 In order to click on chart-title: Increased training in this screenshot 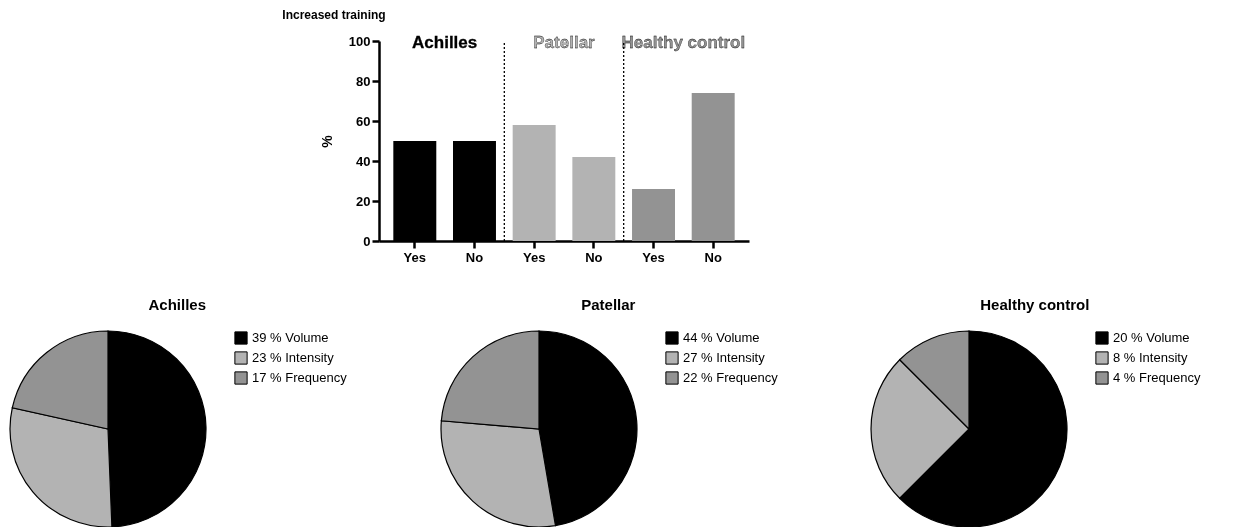, I will do `click(334, 15)`.